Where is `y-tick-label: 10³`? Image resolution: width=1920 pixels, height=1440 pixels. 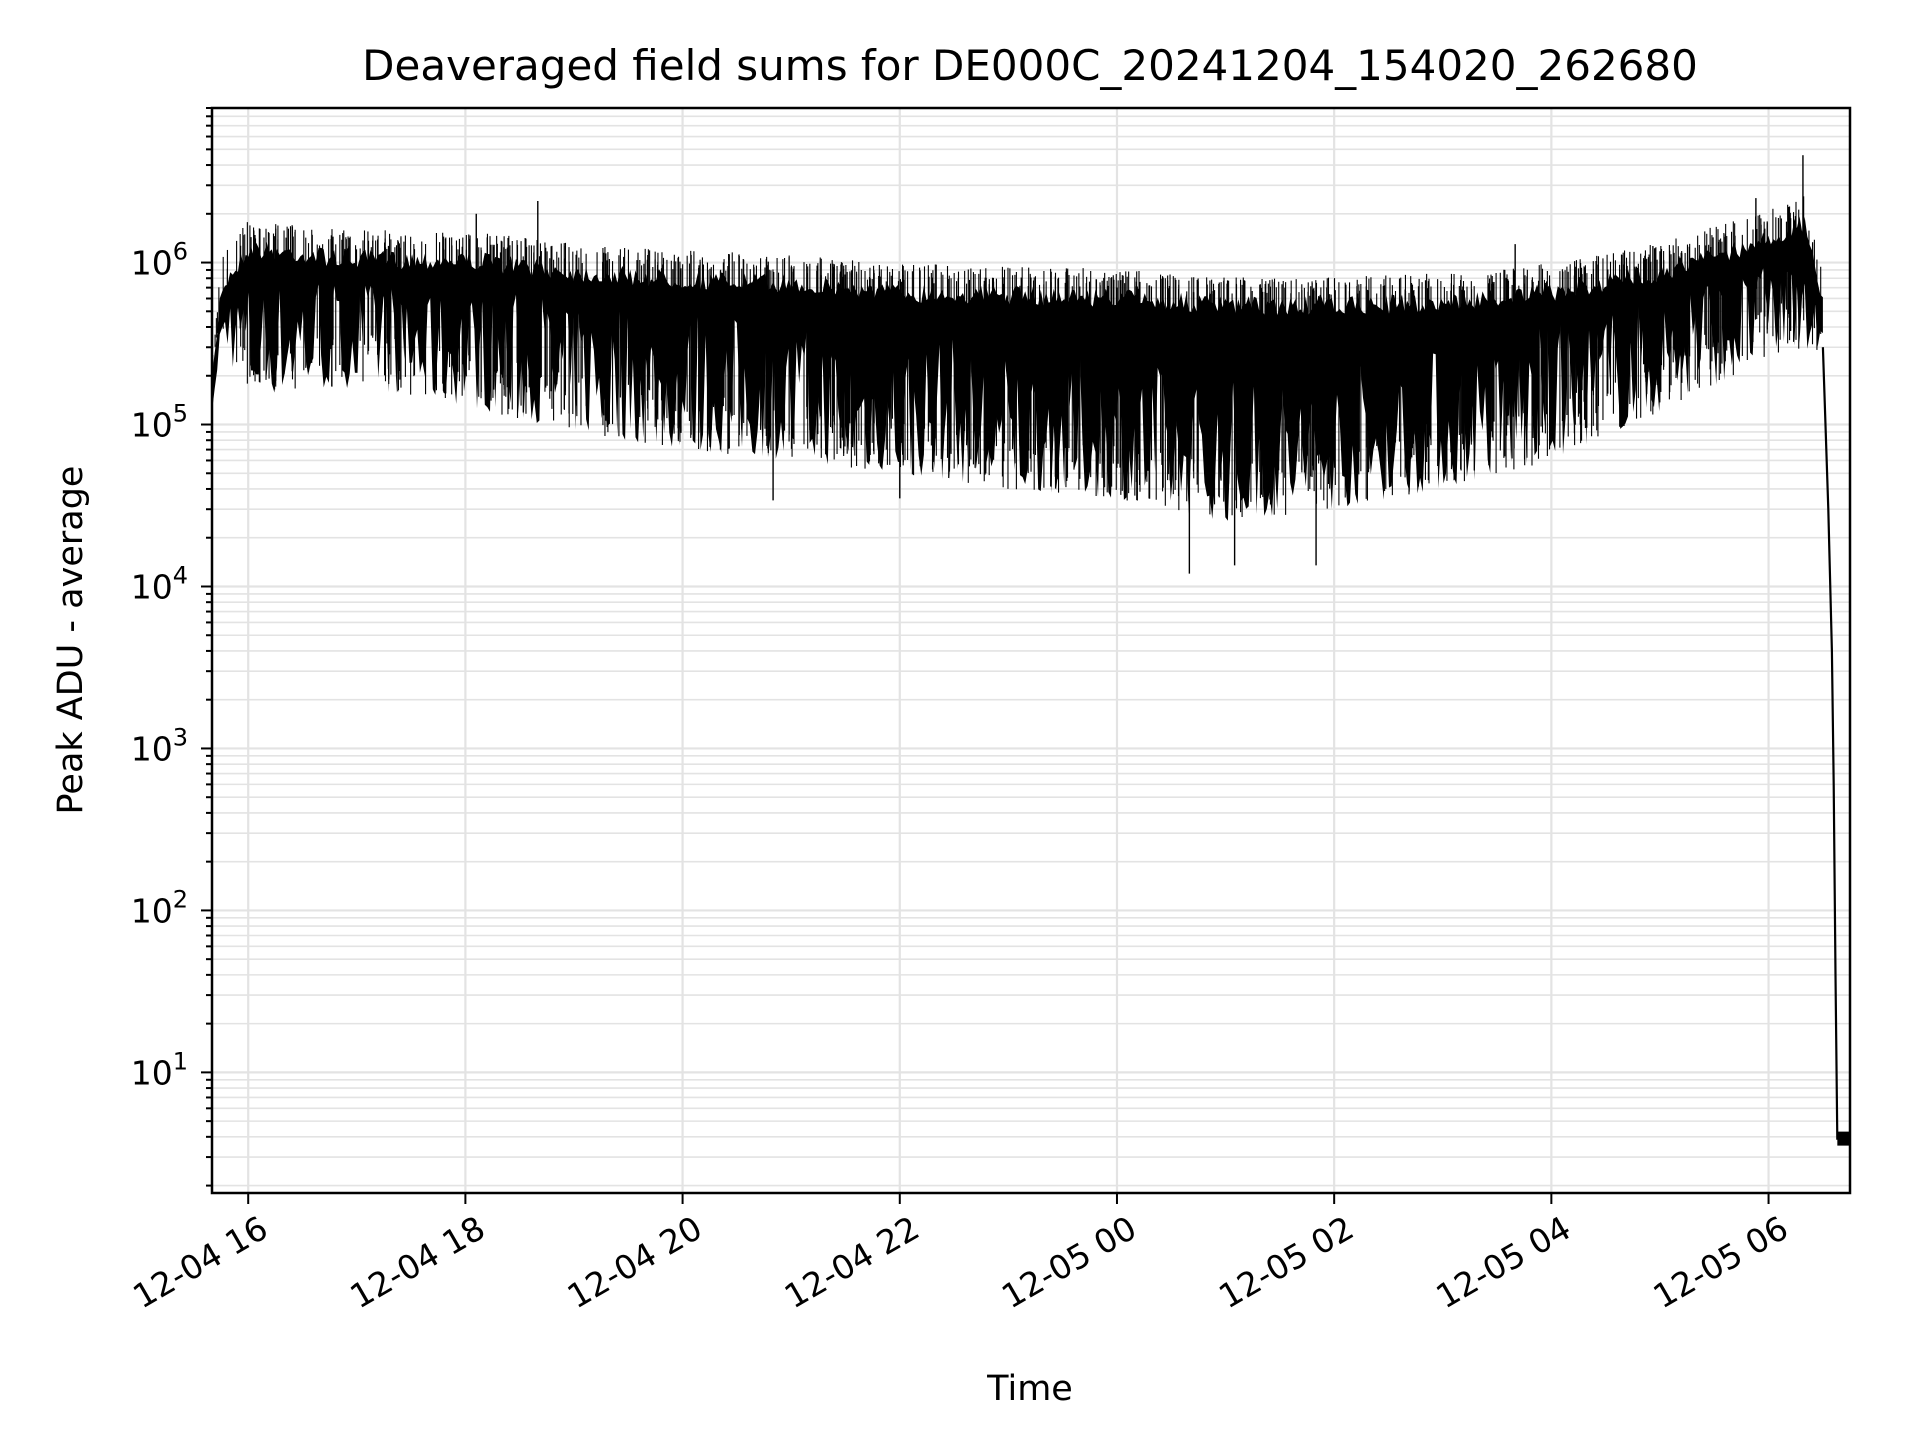
y-tick-label: 10³ is located at coordinates (159, 745).